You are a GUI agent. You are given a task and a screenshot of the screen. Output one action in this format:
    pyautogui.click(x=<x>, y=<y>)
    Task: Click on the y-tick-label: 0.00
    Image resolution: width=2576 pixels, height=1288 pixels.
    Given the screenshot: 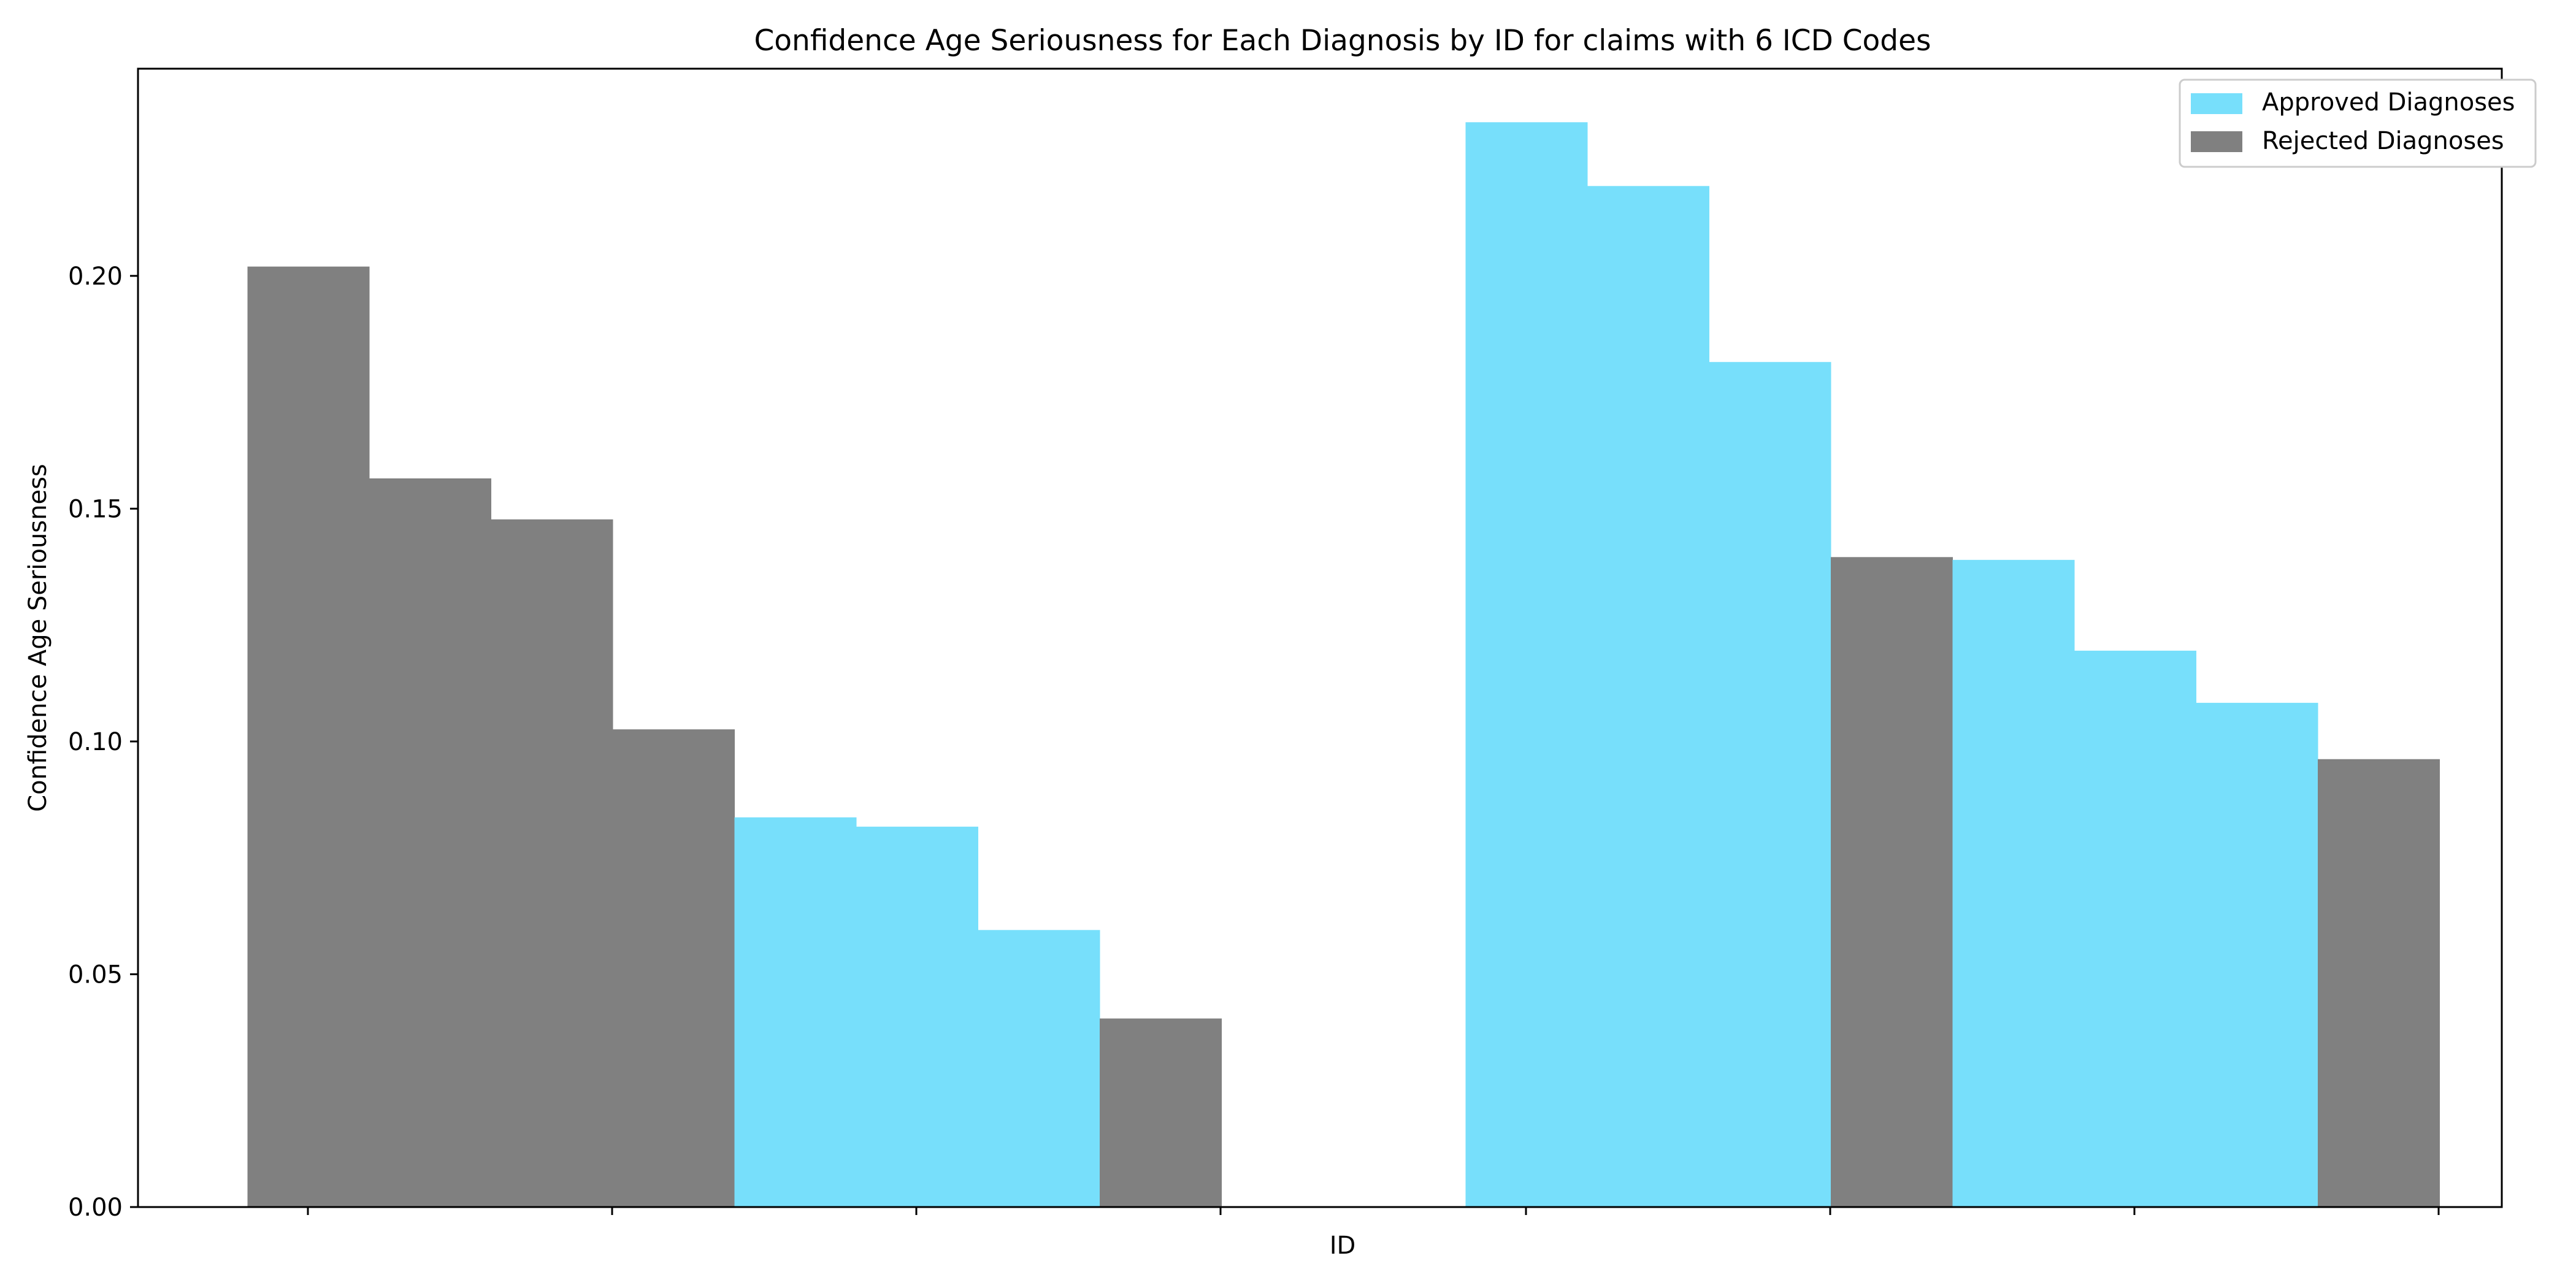 What is the action you would take?
    pyautogui.click(x=95, y=1208)
    